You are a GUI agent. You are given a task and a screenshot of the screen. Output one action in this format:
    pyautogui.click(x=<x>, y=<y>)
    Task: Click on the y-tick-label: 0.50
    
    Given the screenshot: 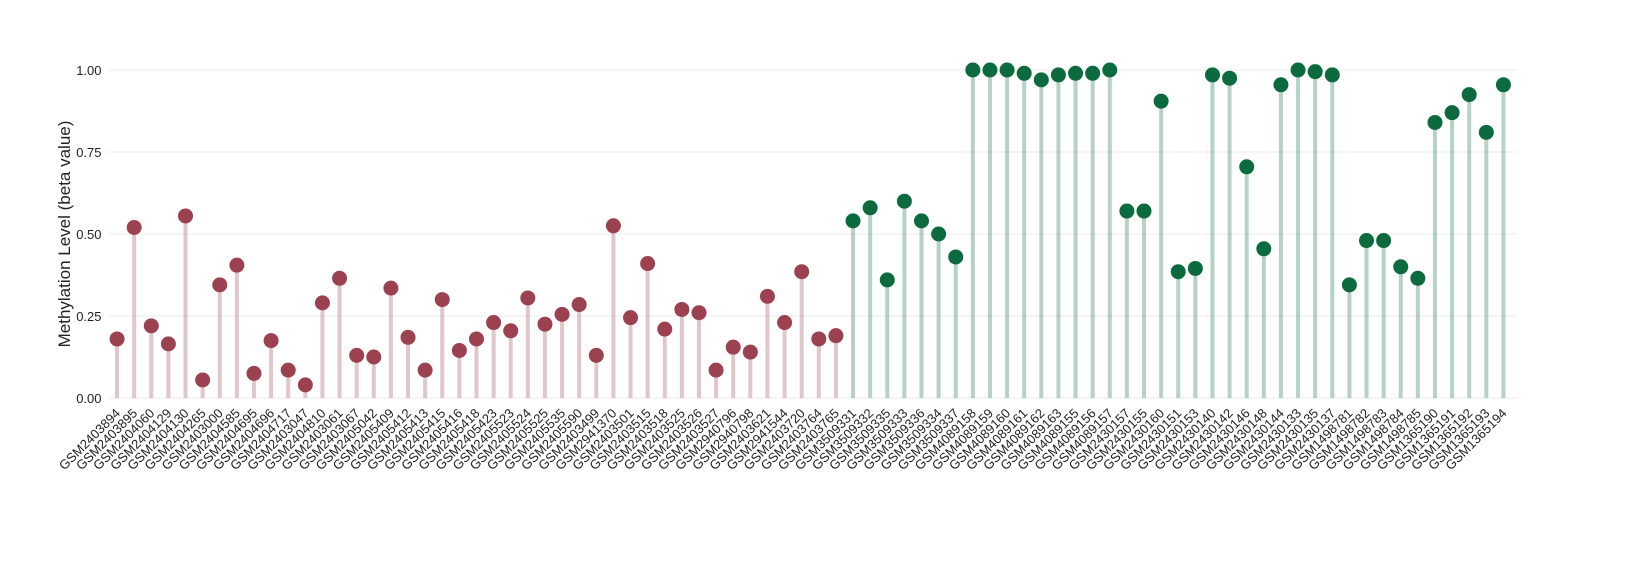 What is the action you would take?
    pyautogui.click(x=88, y=234)
    